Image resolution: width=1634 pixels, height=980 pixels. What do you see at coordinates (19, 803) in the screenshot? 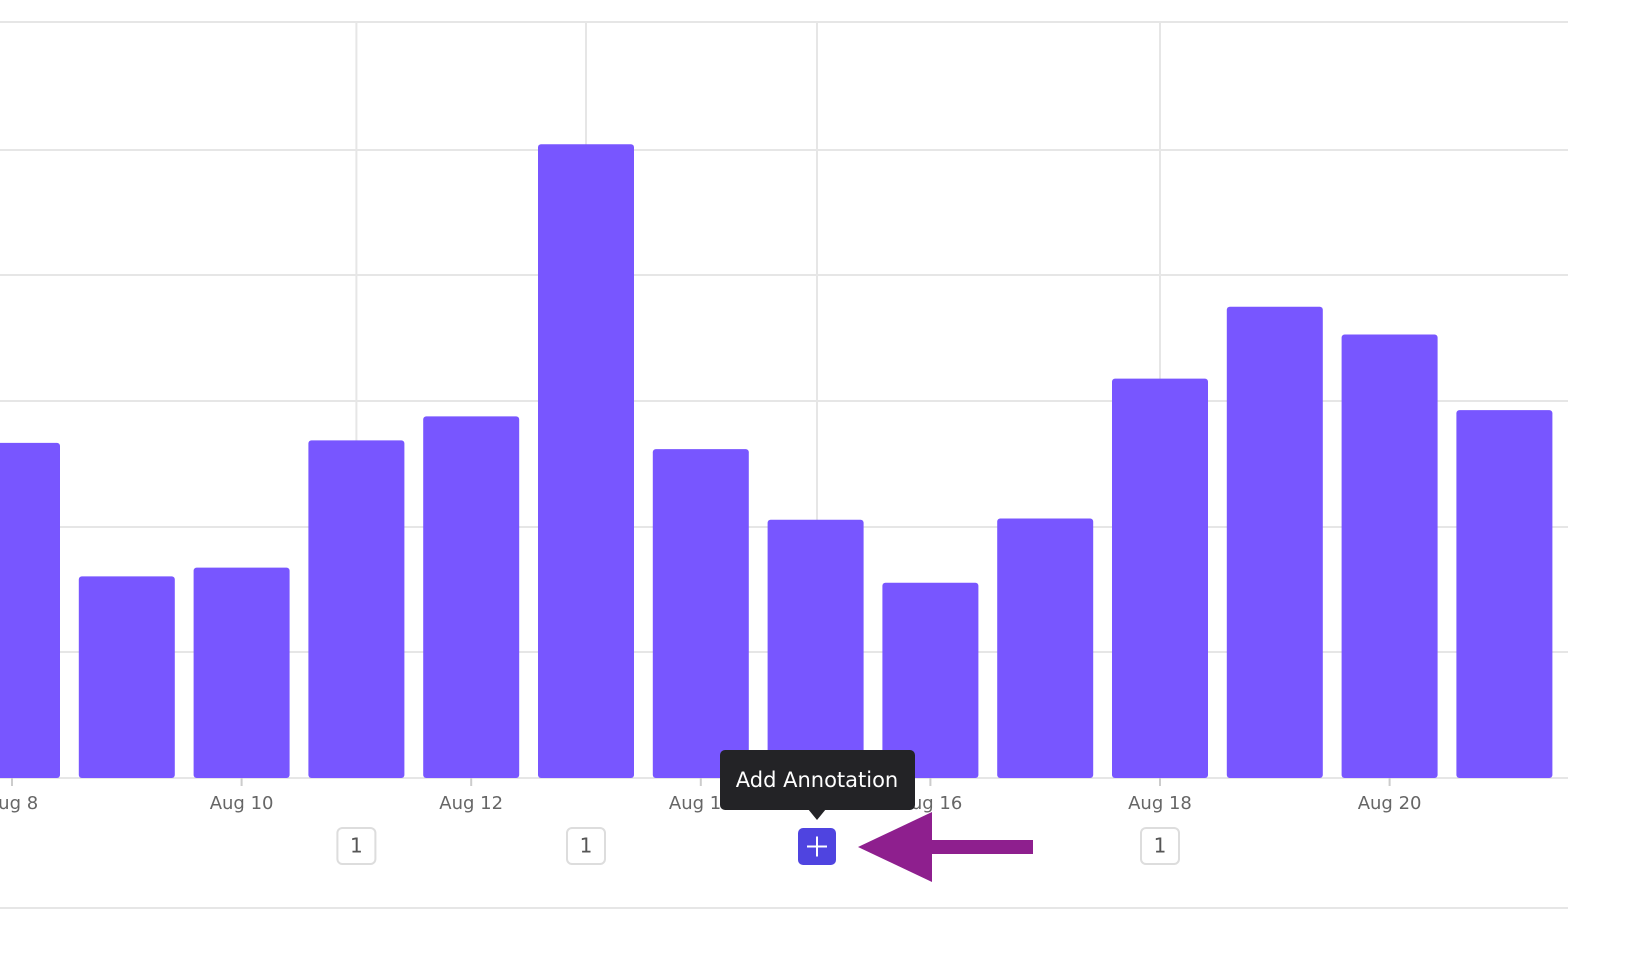
I see `x-tick-label: Aug 8` at bounding box center [19, 803].